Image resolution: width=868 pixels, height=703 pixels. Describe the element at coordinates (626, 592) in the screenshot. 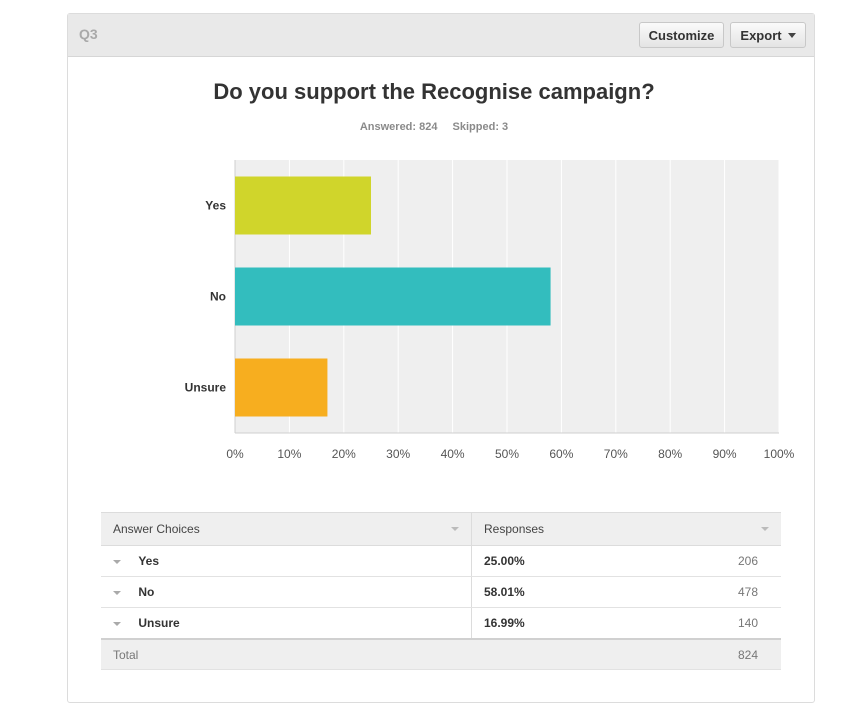

I see `response-cell: 58.01% 478` at that location.